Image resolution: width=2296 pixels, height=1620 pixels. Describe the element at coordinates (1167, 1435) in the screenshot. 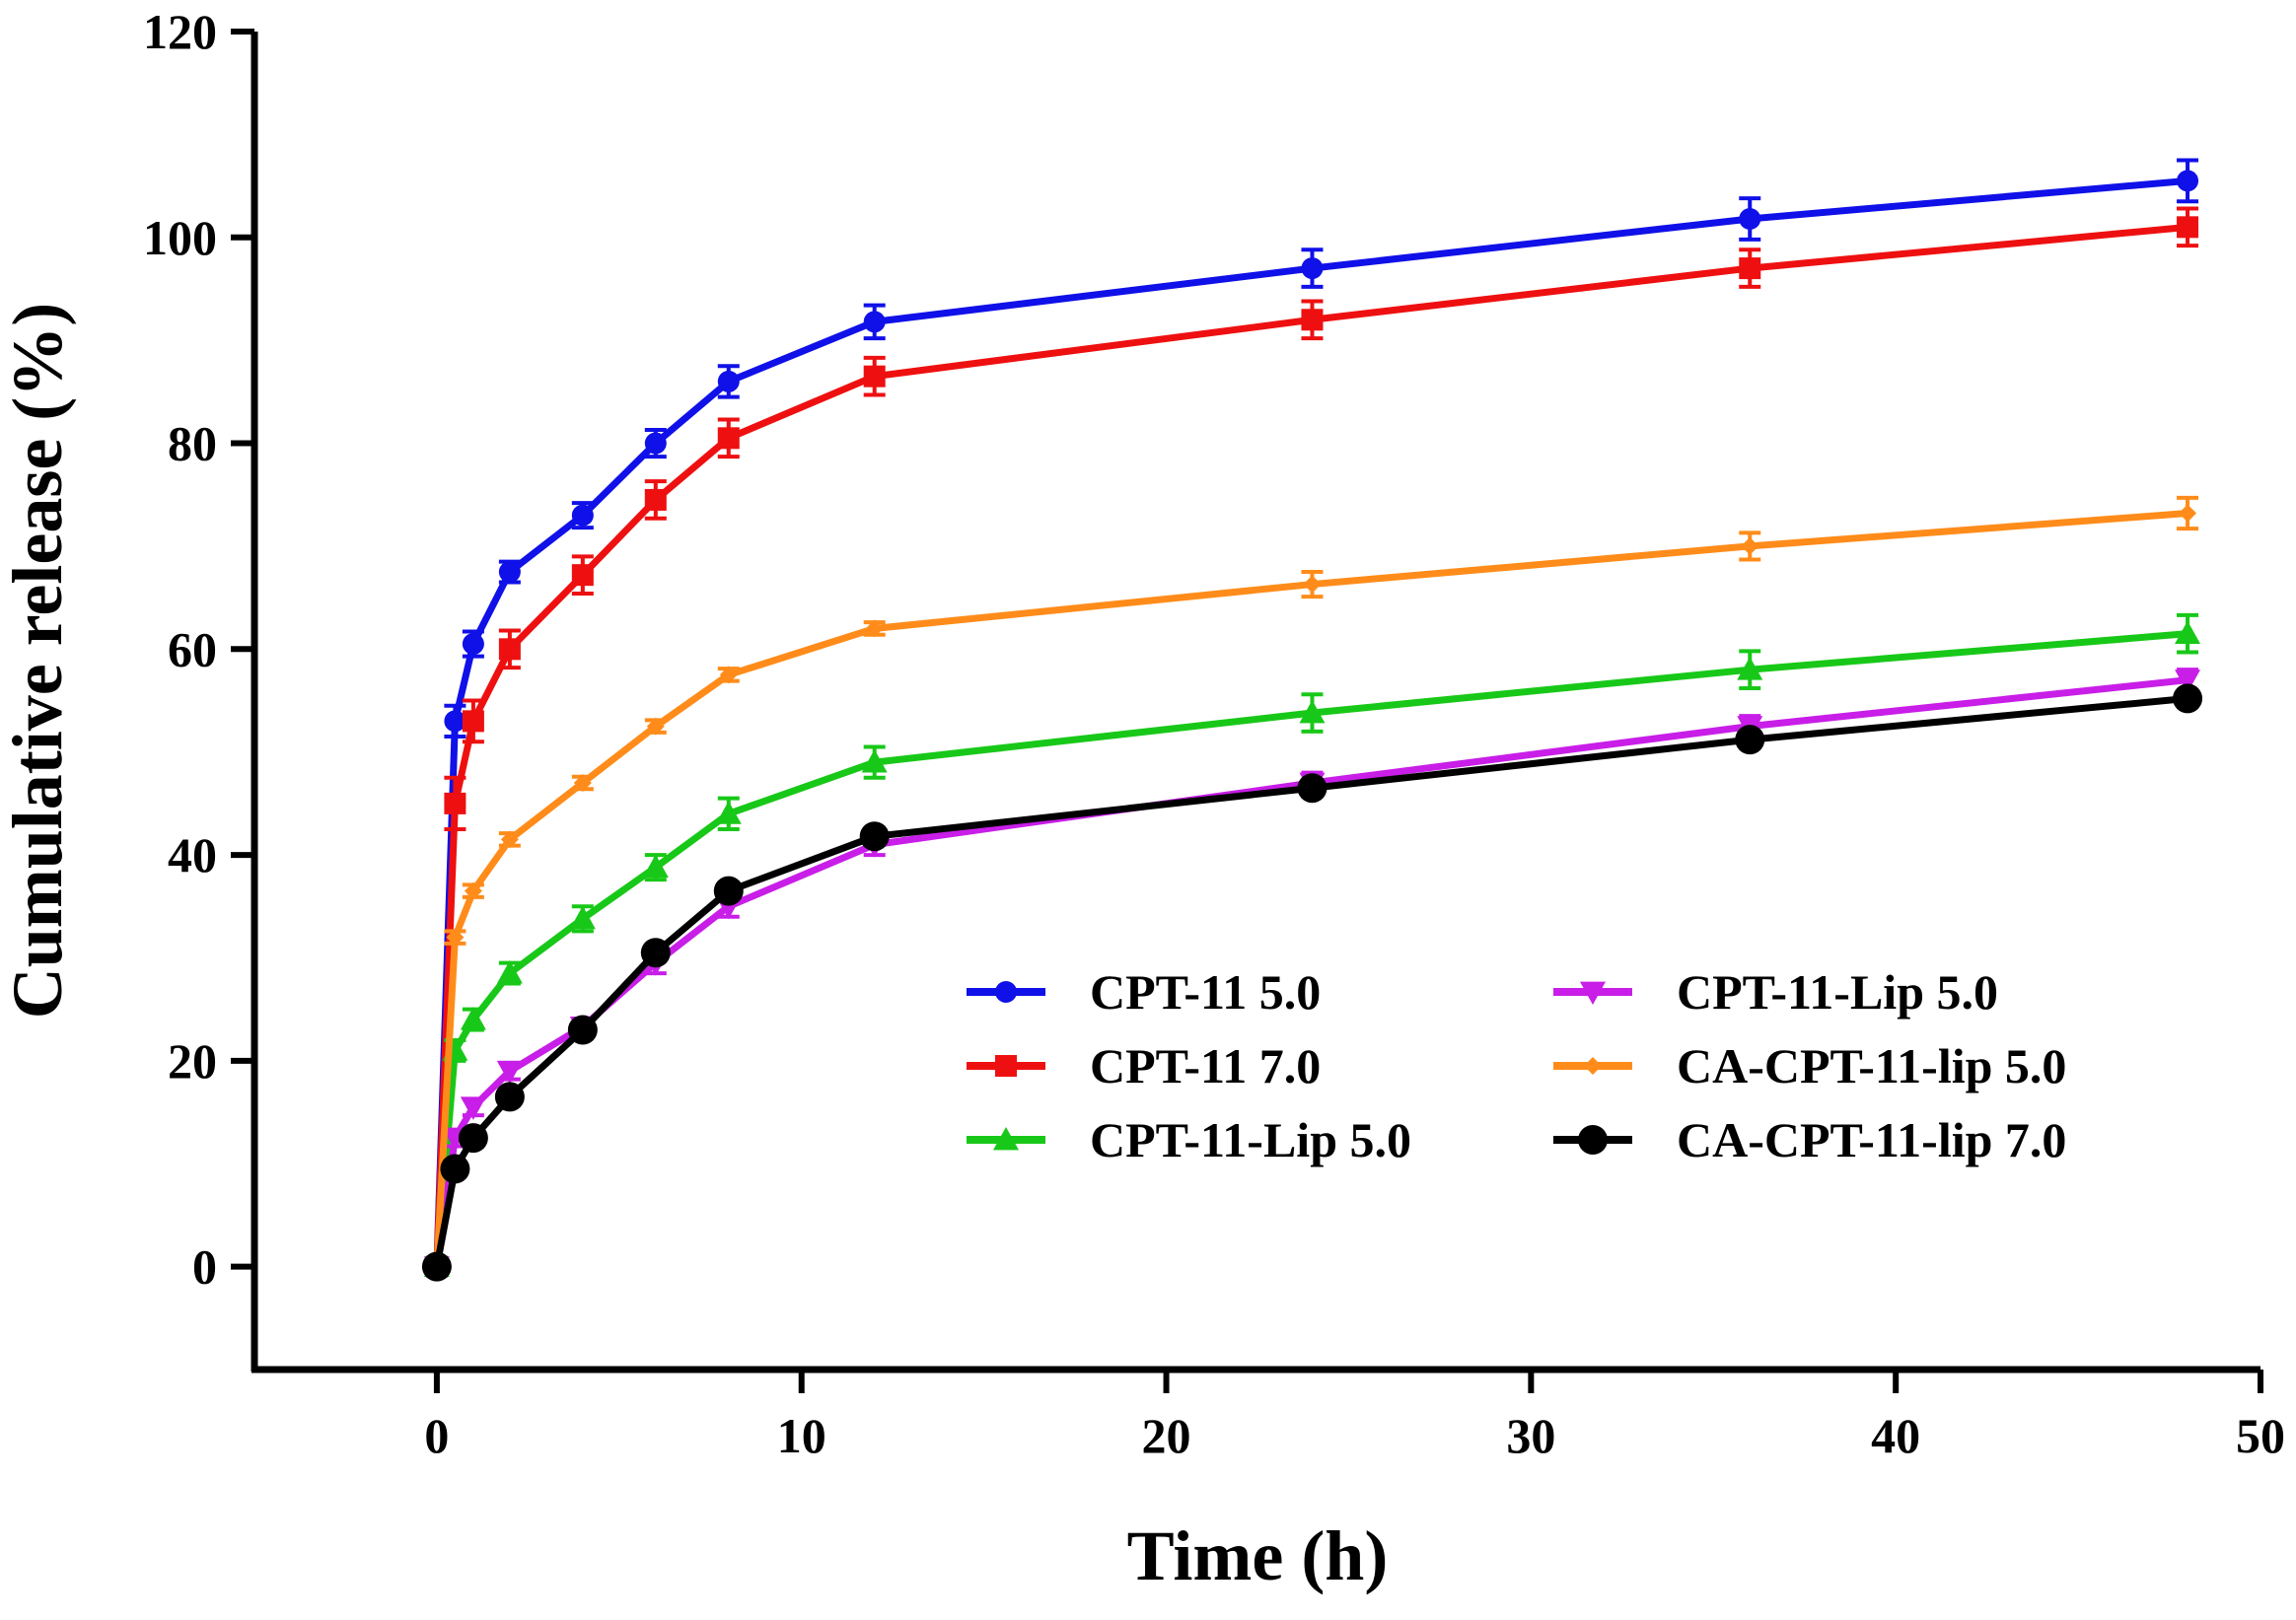

I see `x-tick-label: 20` at that location.